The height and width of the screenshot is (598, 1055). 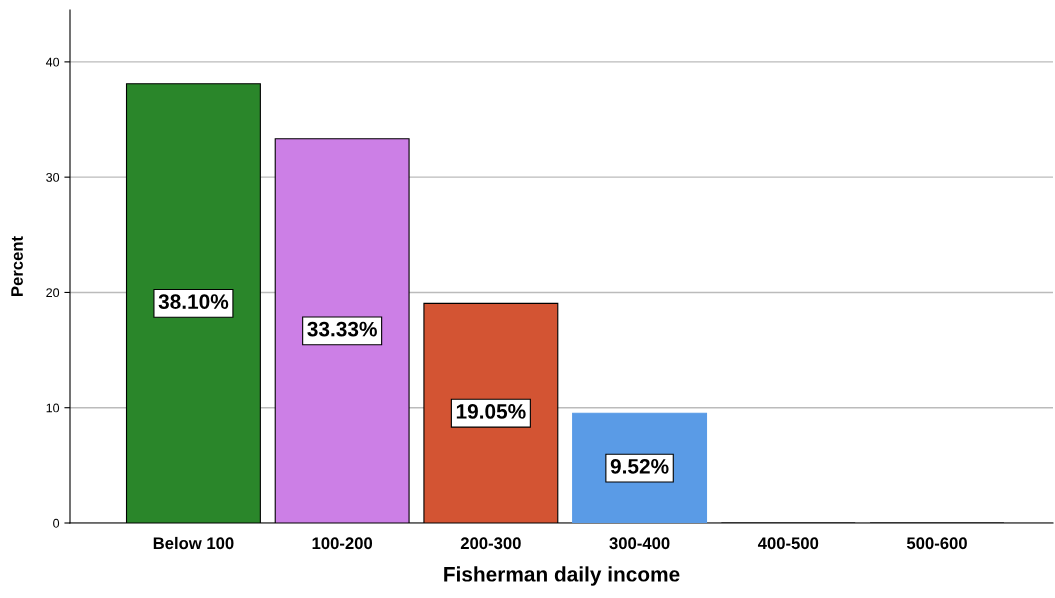 What do you see at coordinates (52, 62) in the screenshot?
I see `y-tick-label: 40` at bounding box center [52, 62].